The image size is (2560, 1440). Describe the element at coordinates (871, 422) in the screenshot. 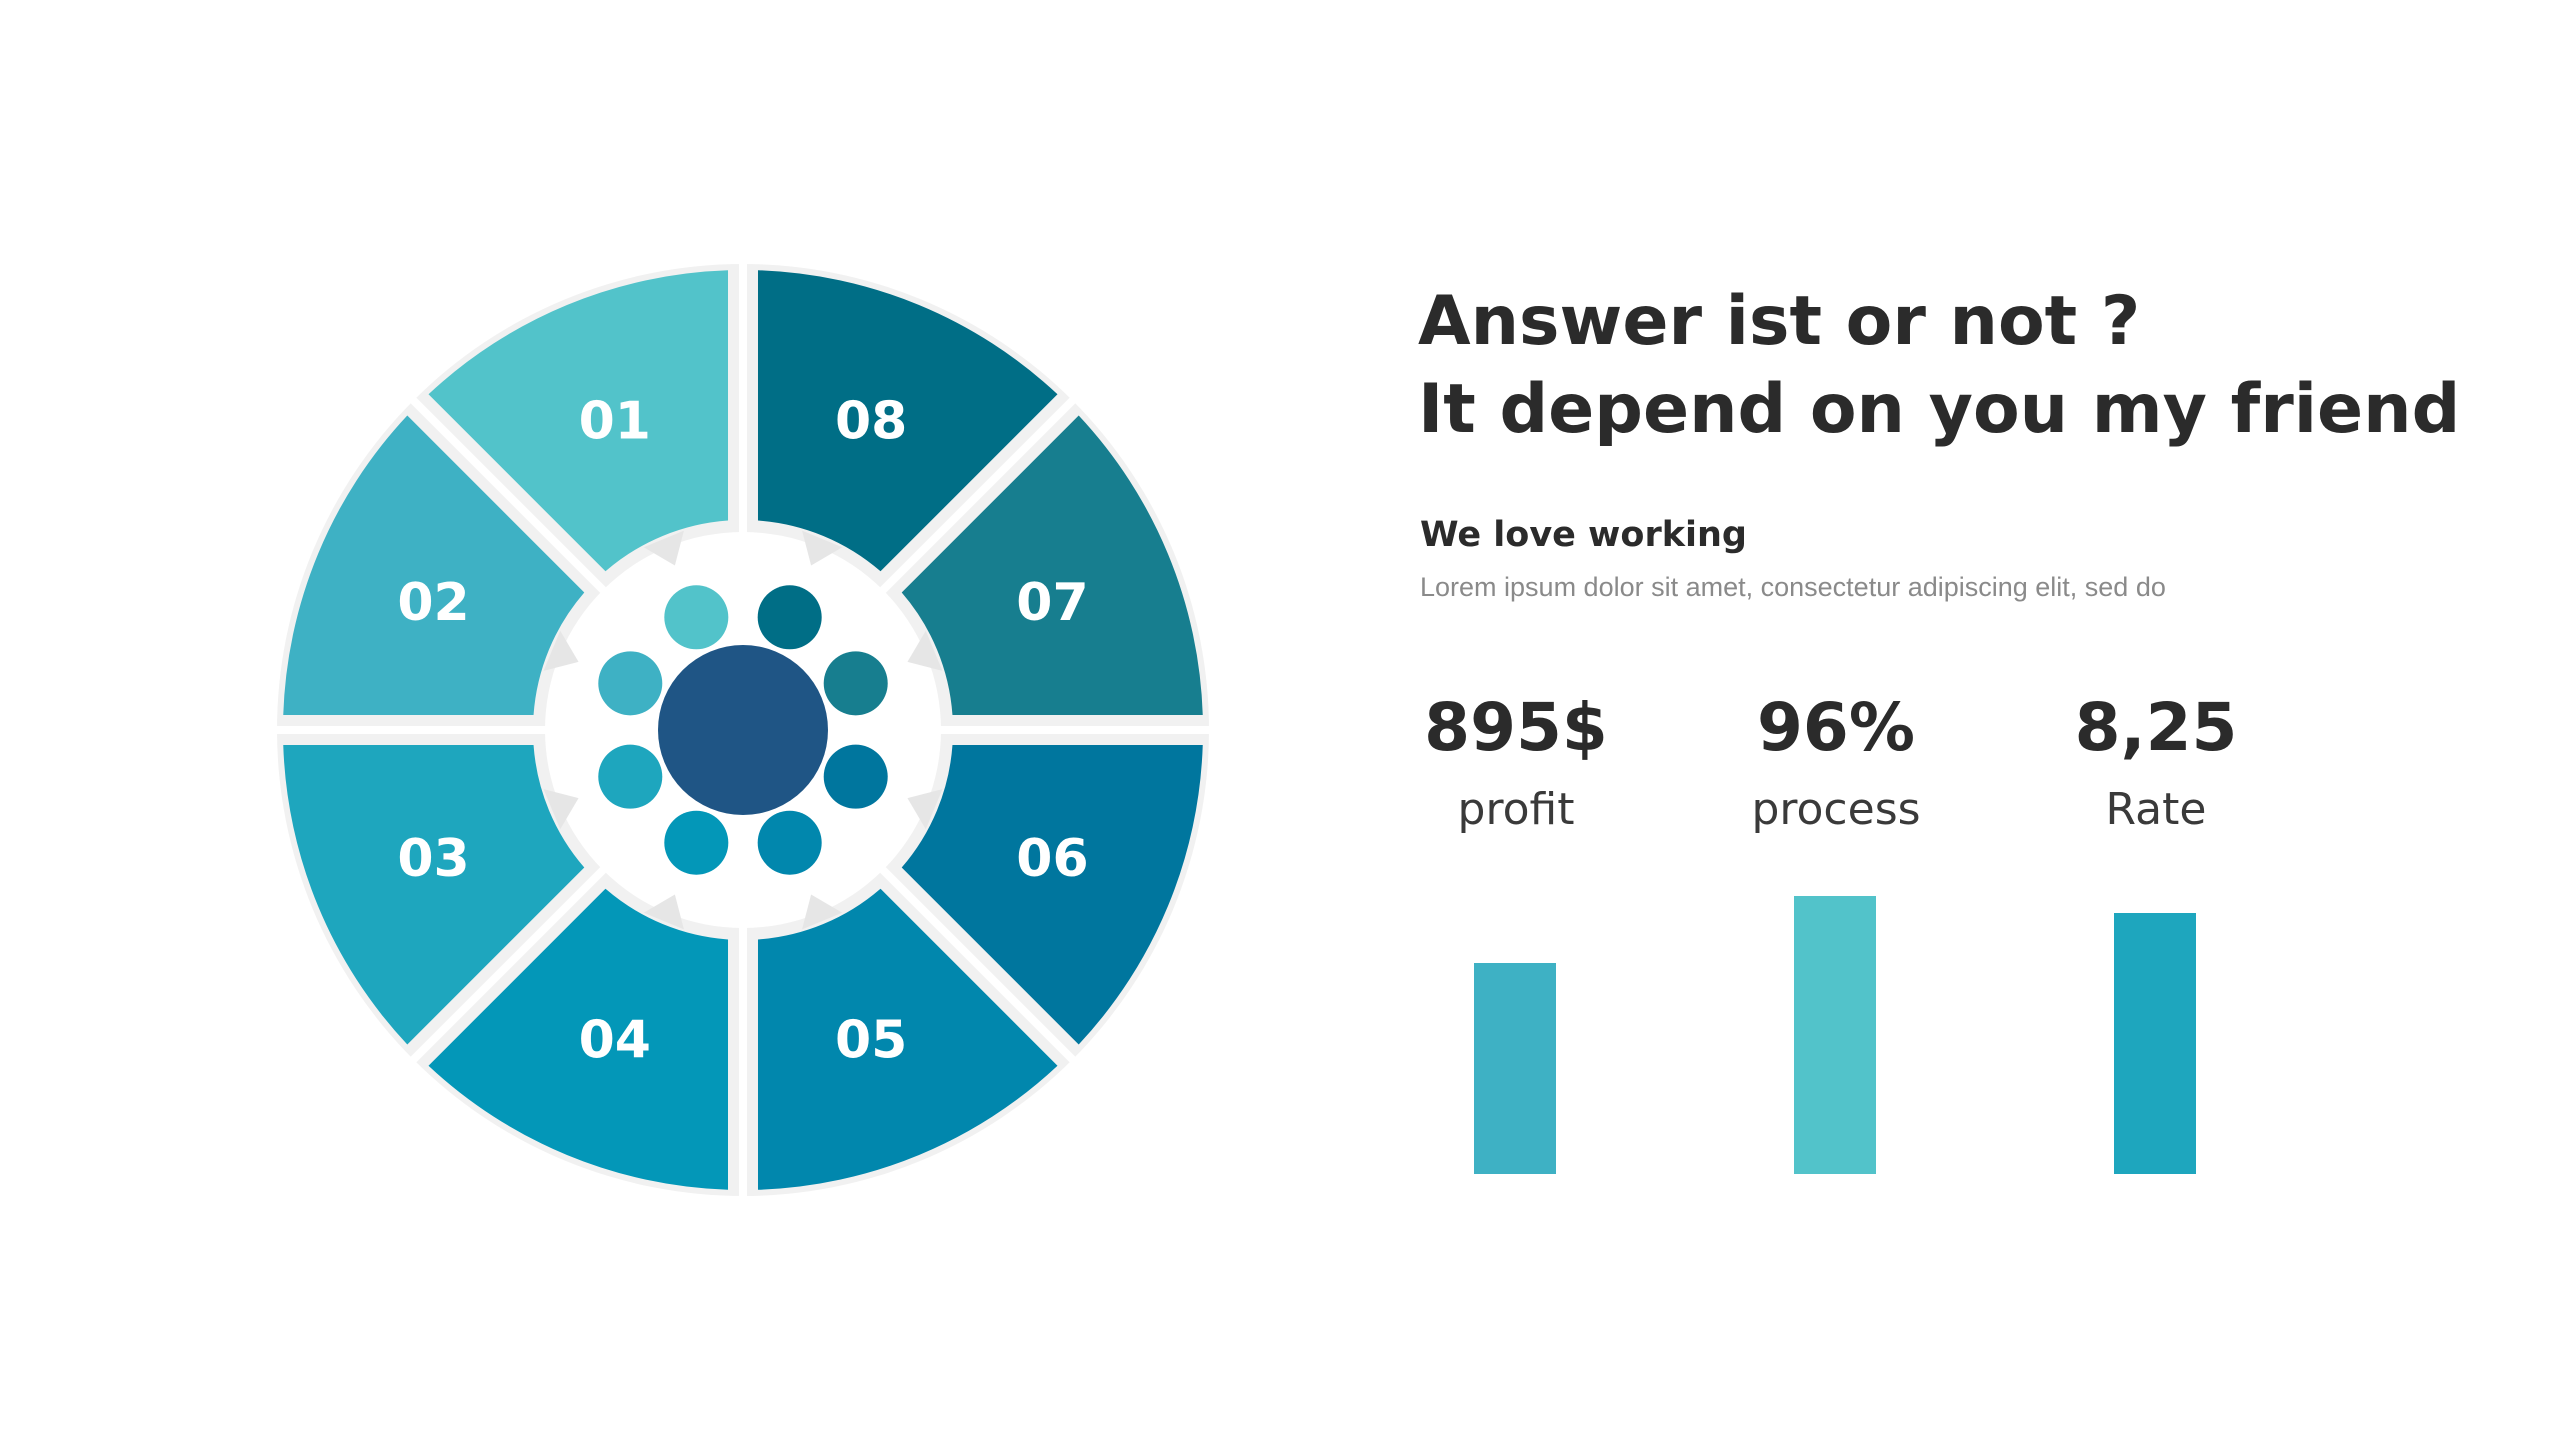

I see `wheel-segment-label-08: 08` at that location.